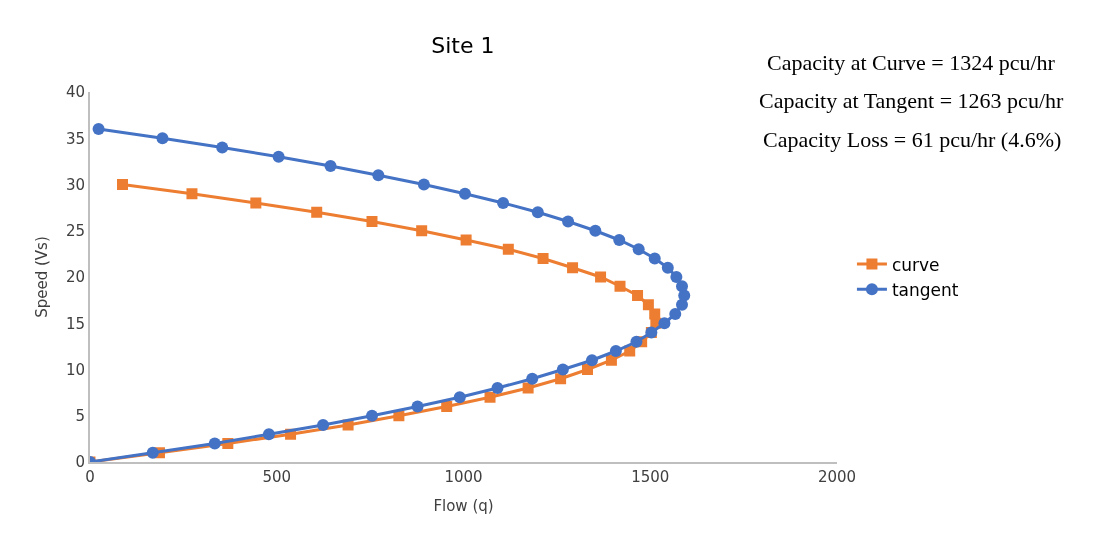 The height and width of the screenshot is (542, 1102). I want to click on y-tick-label: 40, so click(75, 92).